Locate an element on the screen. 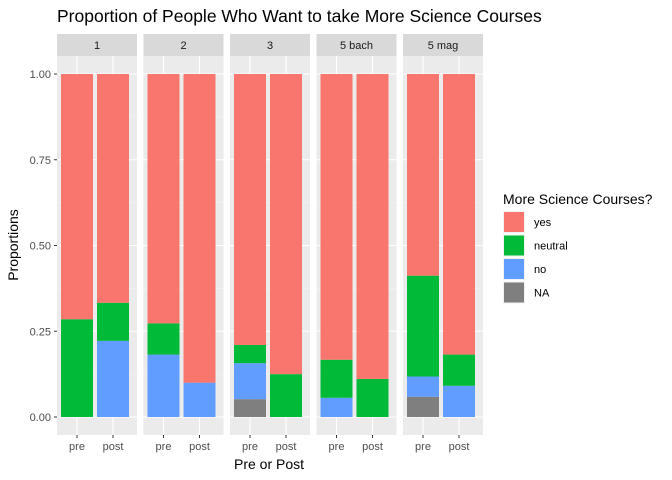 The height and width of the screenshot is (480, 672). x-axis-title: Pre or Post is located at coordinates (269, 464).